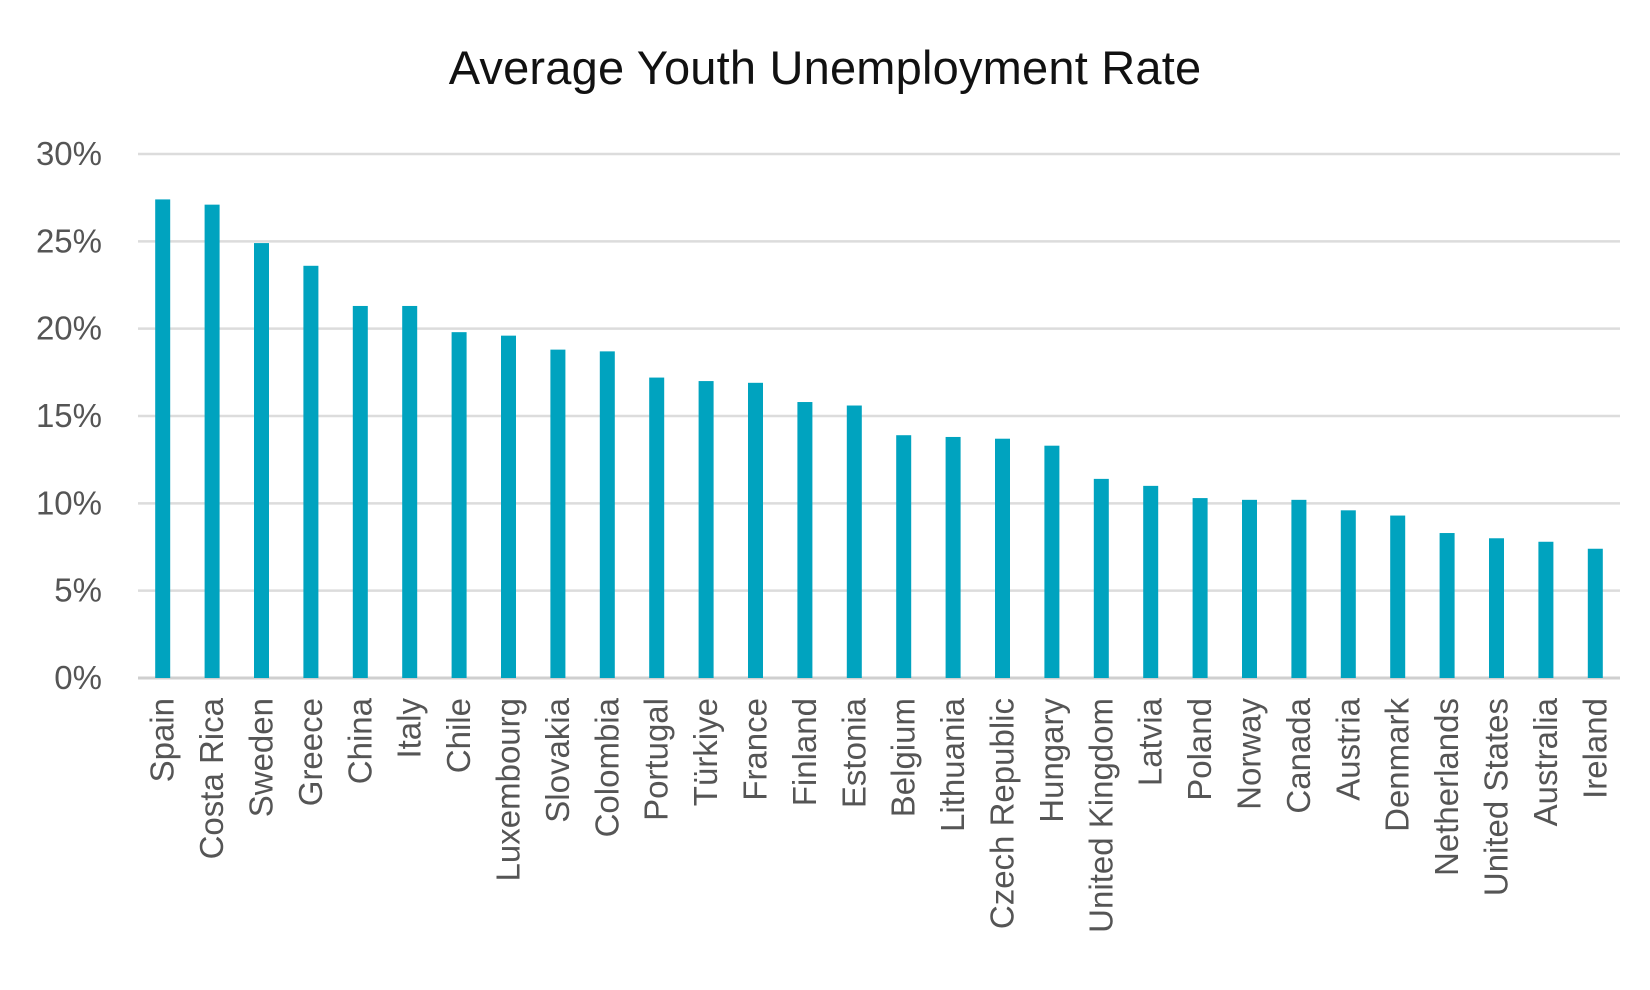 The height and width of the screenshot is (990, 1650). I want to click on x-category-label: Hungary, so click(1051, 760).